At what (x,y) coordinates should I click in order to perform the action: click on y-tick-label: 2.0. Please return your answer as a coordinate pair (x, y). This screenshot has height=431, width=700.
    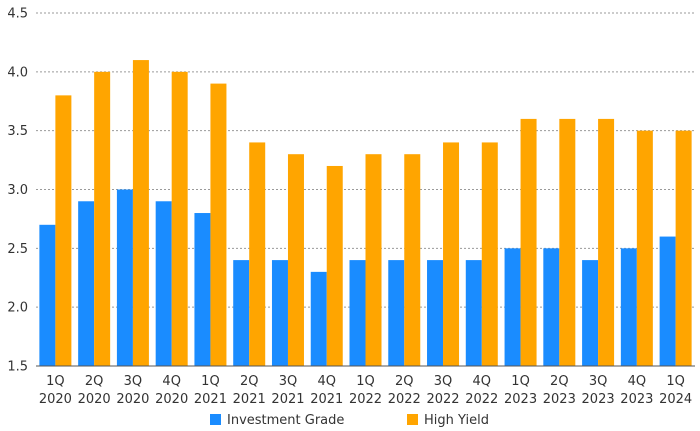
    Looking at the image, I should click on (17, 308).